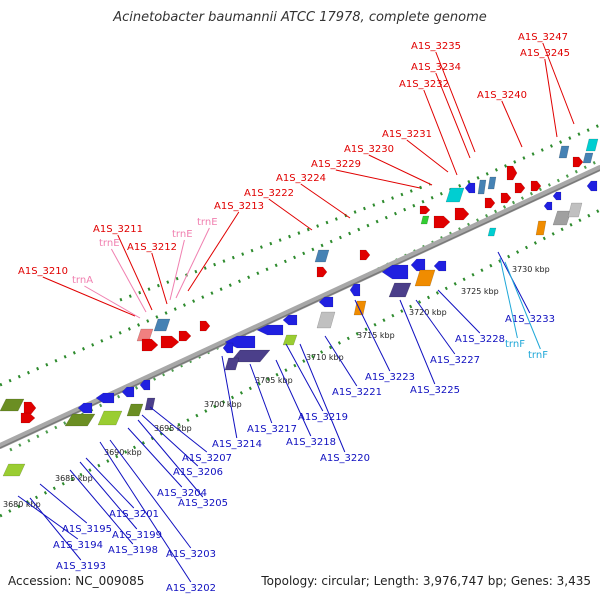 The width and height of the screenshot is (600, 600). I want to click on scale-label: 3705 kbp, so click(274, 380).